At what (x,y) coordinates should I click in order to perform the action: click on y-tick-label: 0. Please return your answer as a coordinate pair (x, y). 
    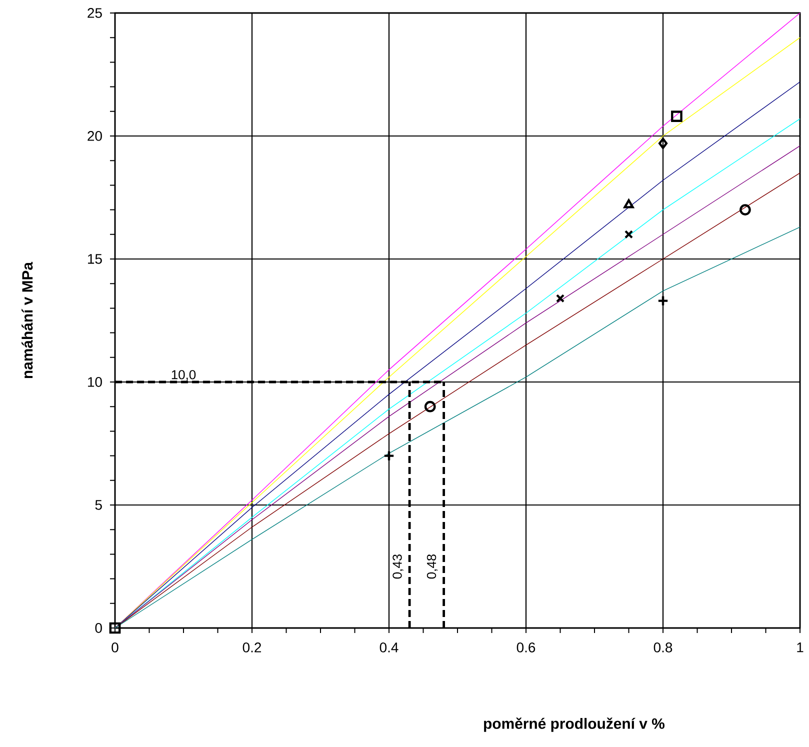
    Looking at the image, I should click on (98, 628).